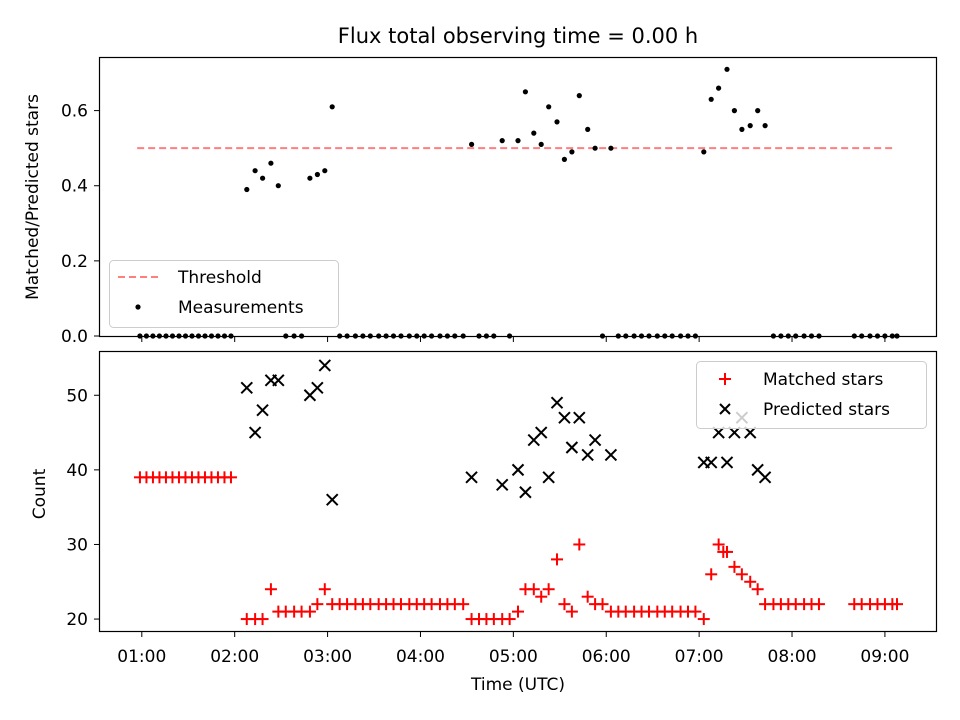  I want to click on legend-matched-marker, so click(725, 379).